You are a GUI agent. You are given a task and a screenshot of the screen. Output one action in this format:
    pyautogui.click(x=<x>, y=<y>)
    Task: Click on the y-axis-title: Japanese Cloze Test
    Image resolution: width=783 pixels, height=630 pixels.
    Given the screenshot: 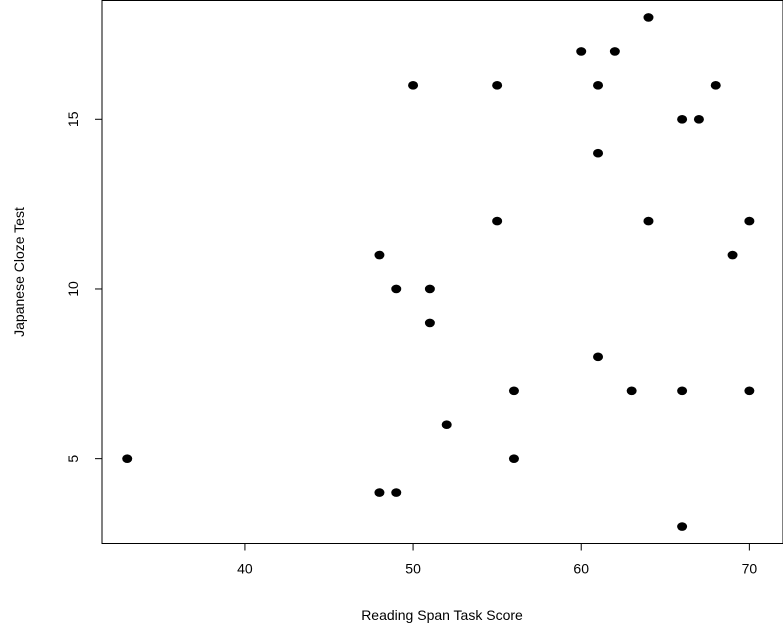 What is the action you would take?
    pyautogui.click(x=19, y=272)
    